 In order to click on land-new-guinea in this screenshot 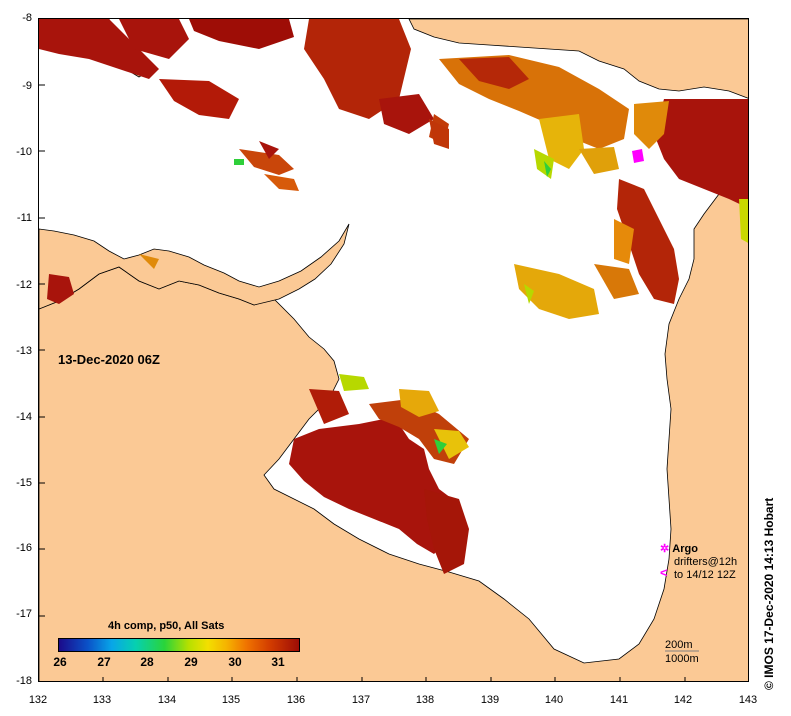, I will do `click(578, 59)`.